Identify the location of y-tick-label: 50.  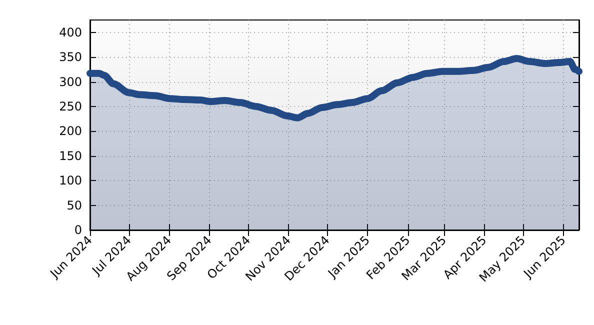
(74, 205).